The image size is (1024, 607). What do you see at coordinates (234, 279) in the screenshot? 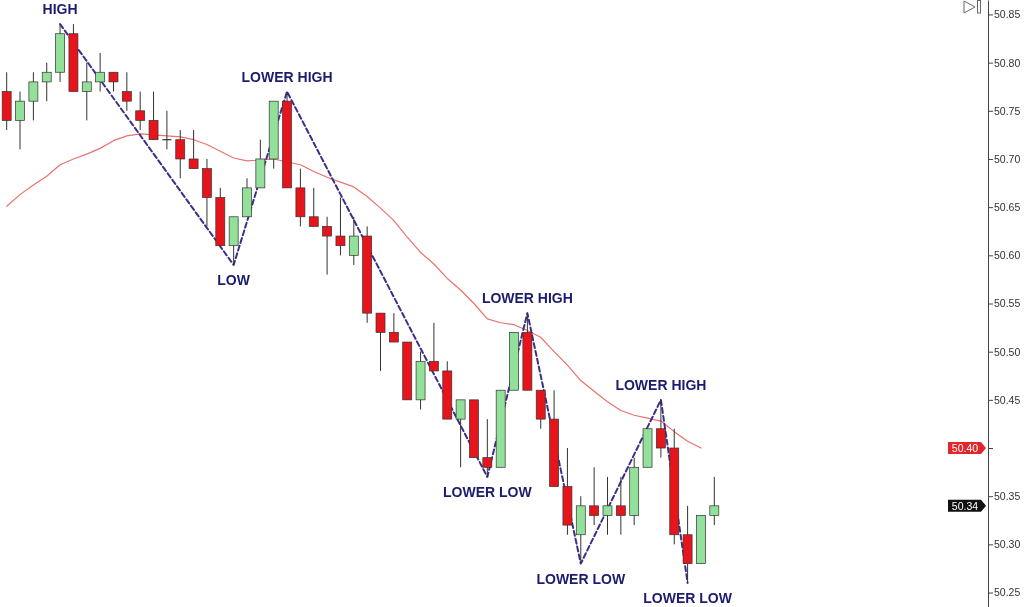
I see `annotation: LOW` at bounding box center [234, 279].